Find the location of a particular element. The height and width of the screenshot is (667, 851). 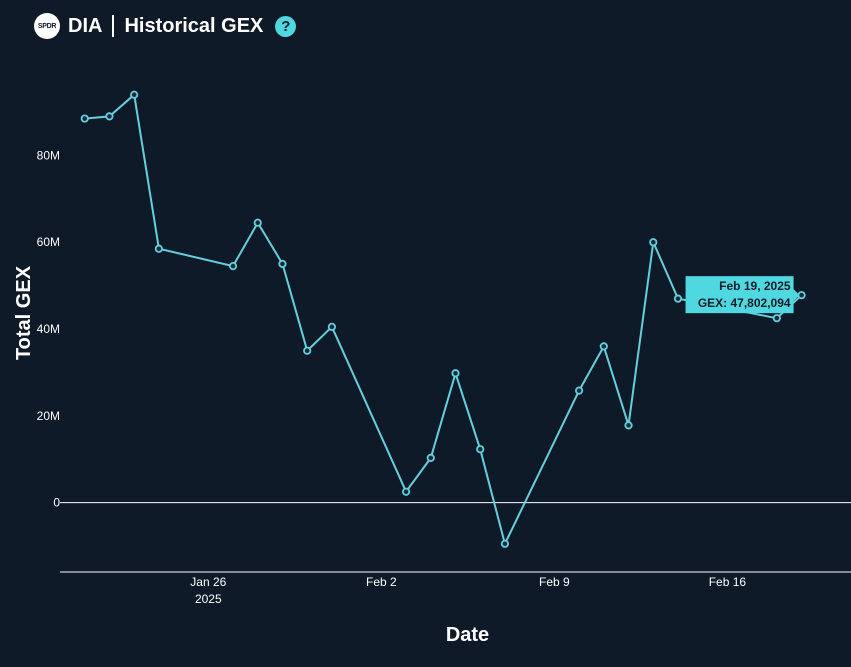

page-title: Historical GEX is located at coordinates (194, 25).